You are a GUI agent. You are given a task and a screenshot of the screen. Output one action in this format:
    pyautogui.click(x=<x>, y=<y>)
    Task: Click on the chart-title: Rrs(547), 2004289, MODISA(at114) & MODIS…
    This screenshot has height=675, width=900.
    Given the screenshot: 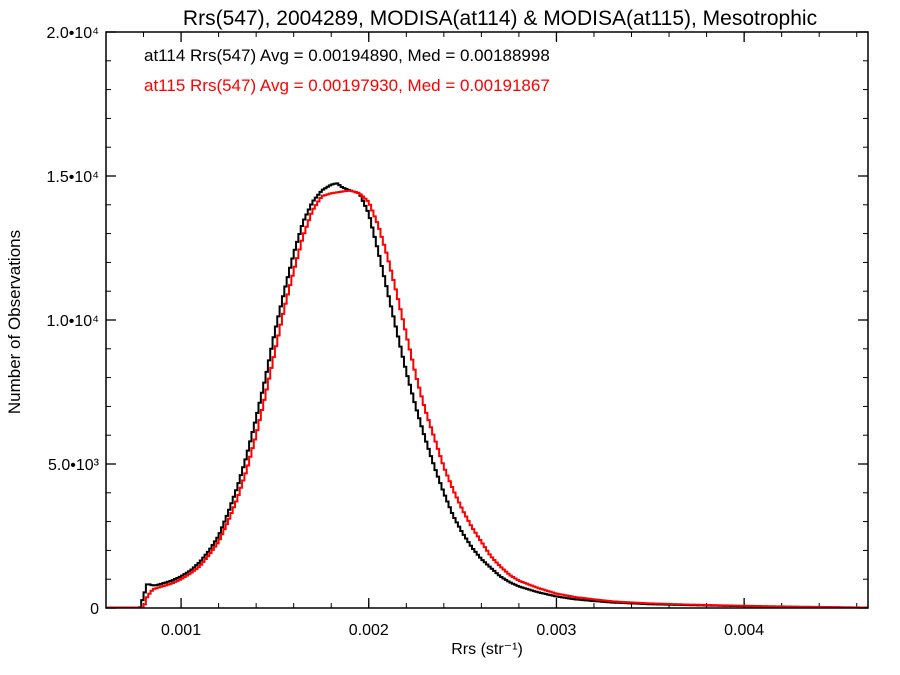 What is the action you would take?
    pyautogui.click(x=500, y=18)
    